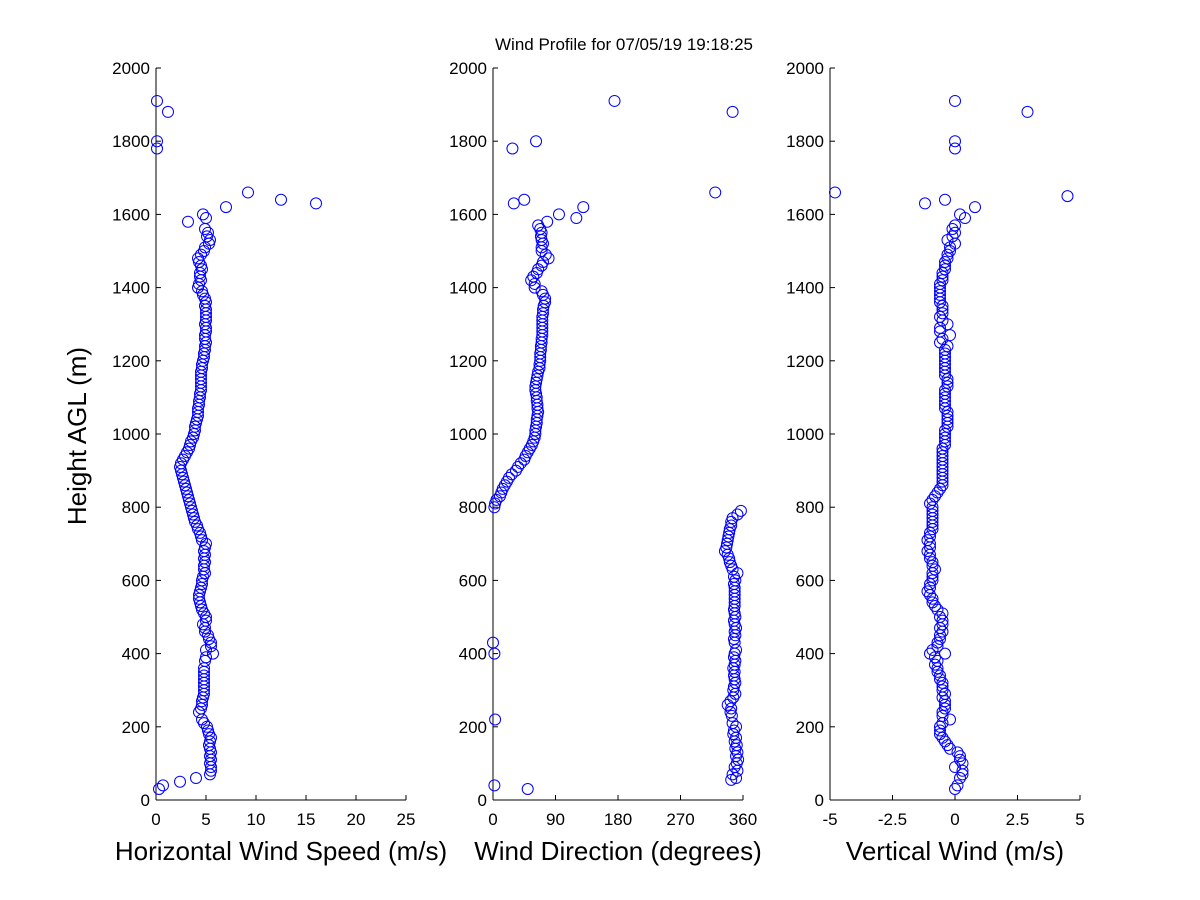  What do you see at coordinates (805, 288) in the screenshot?
I see `y-tick-label: 1400` at bounding box center [805, 288].